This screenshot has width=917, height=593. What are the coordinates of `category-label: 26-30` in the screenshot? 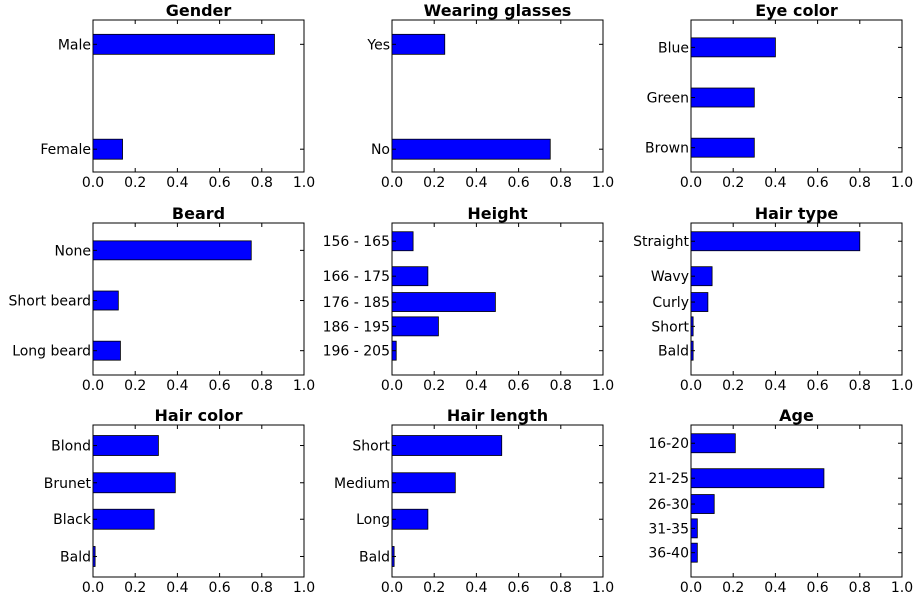 It's located at (668, 505).